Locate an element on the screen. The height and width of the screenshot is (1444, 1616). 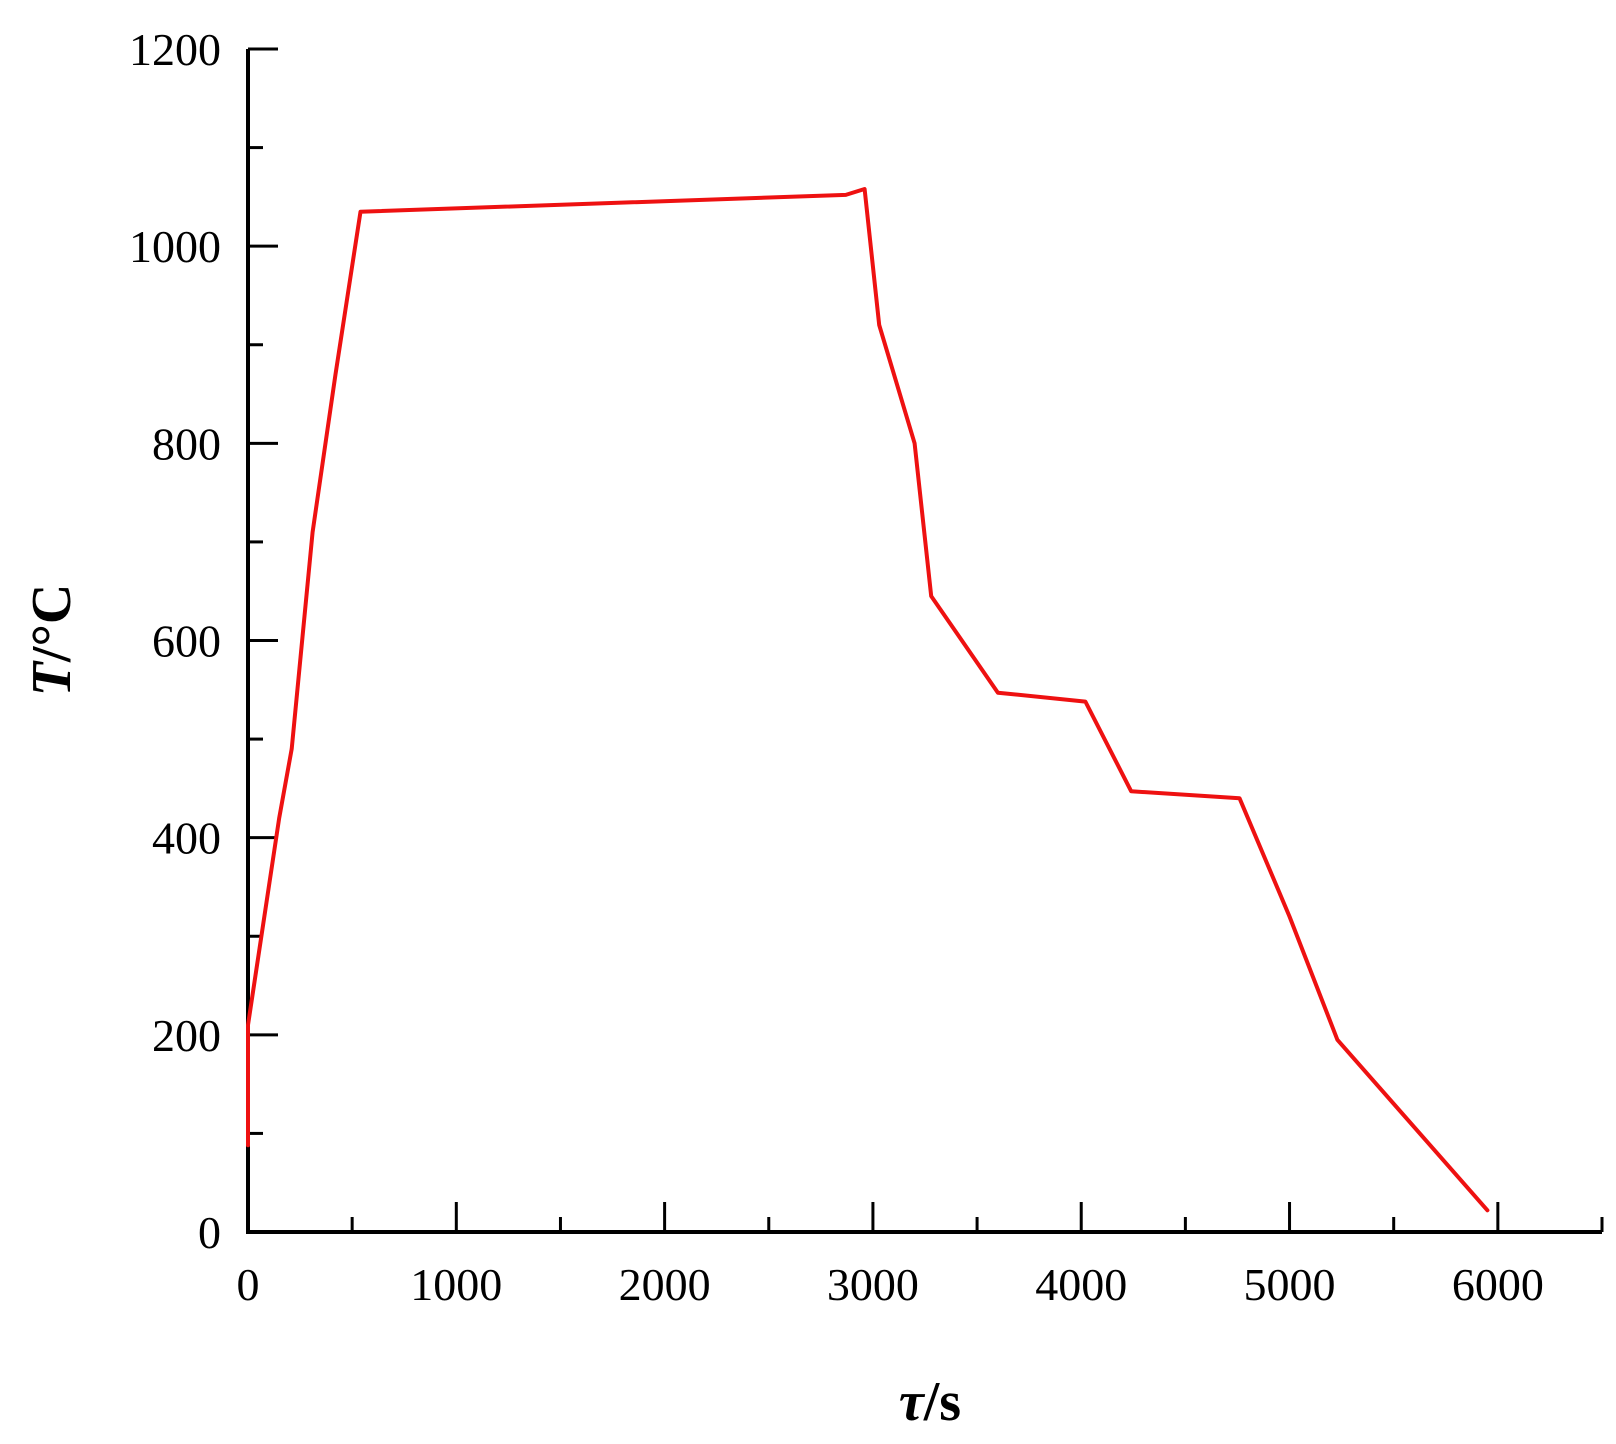
y-tick-label: 0 is located at coordinates (209, 1232).